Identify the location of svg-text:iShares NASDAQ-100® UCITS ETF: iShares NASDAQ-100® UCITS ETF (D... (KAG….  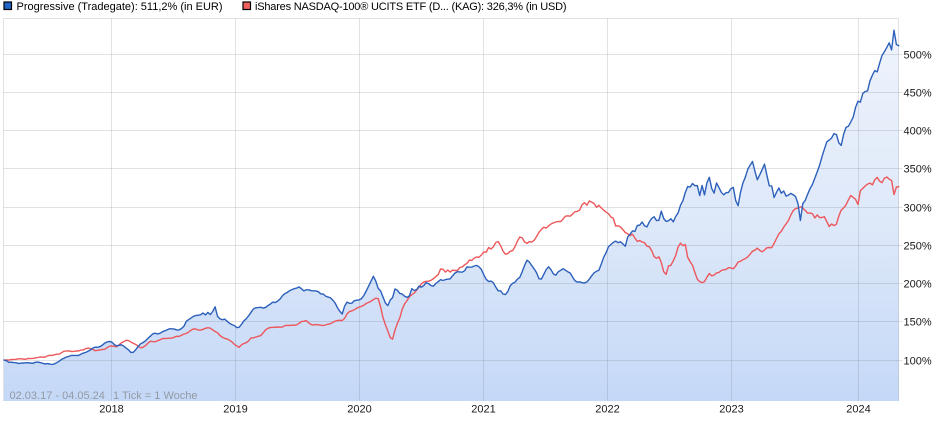
(410, 7).